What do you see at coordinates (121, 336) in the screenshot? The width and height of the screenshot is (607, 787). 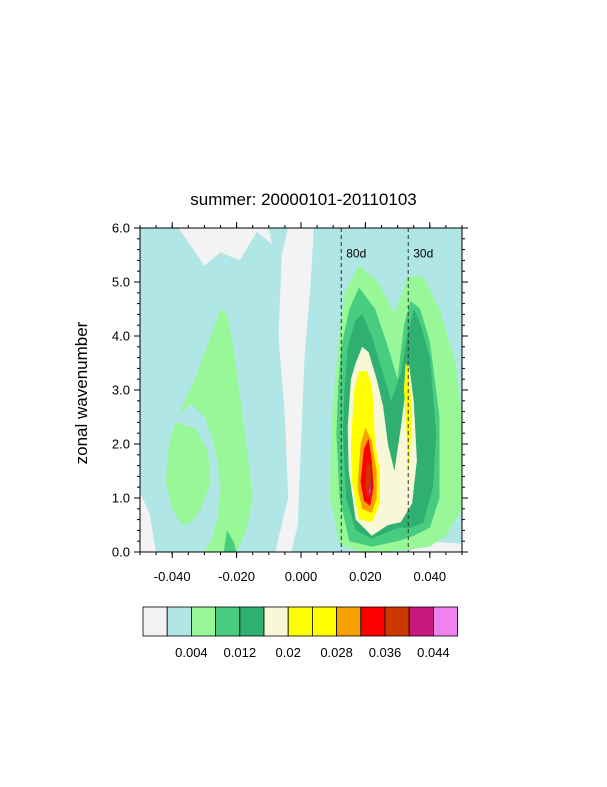 I see `y-tick-label: 4.0` at bounding box center [121, 336].